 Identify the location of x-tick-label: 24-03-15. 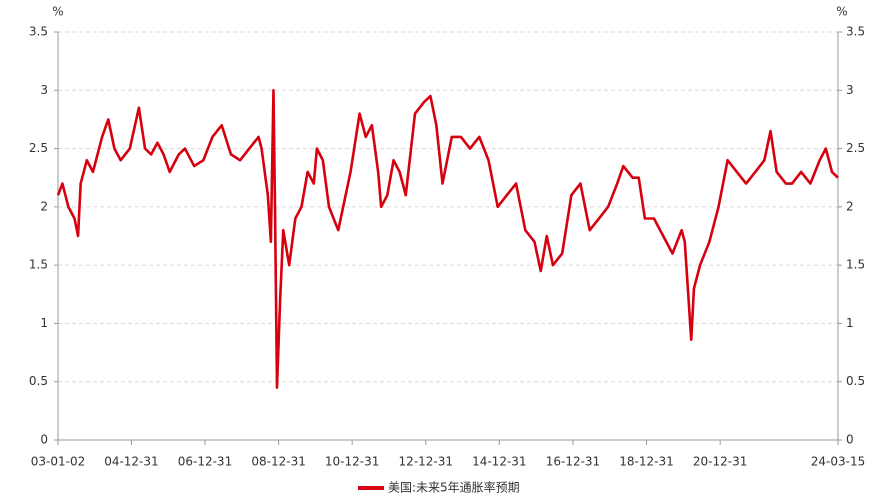
(838, 462).